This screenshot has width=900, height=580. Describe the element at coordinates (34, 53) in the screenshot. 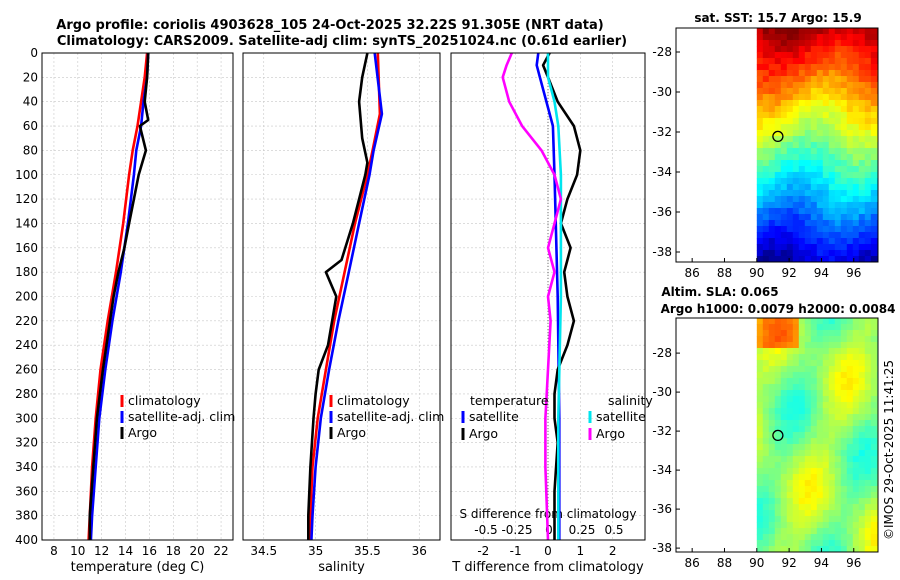

I see `y-tick-label: 0` at that location.